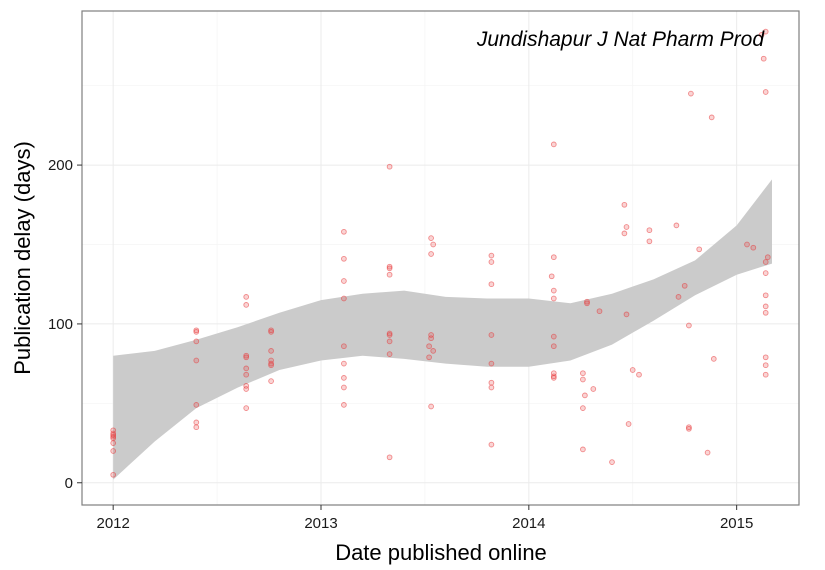 The height and width of the screenshot is (570, 825). I want to click on y-axis-title: Publication delay (days), so click(22, 258).